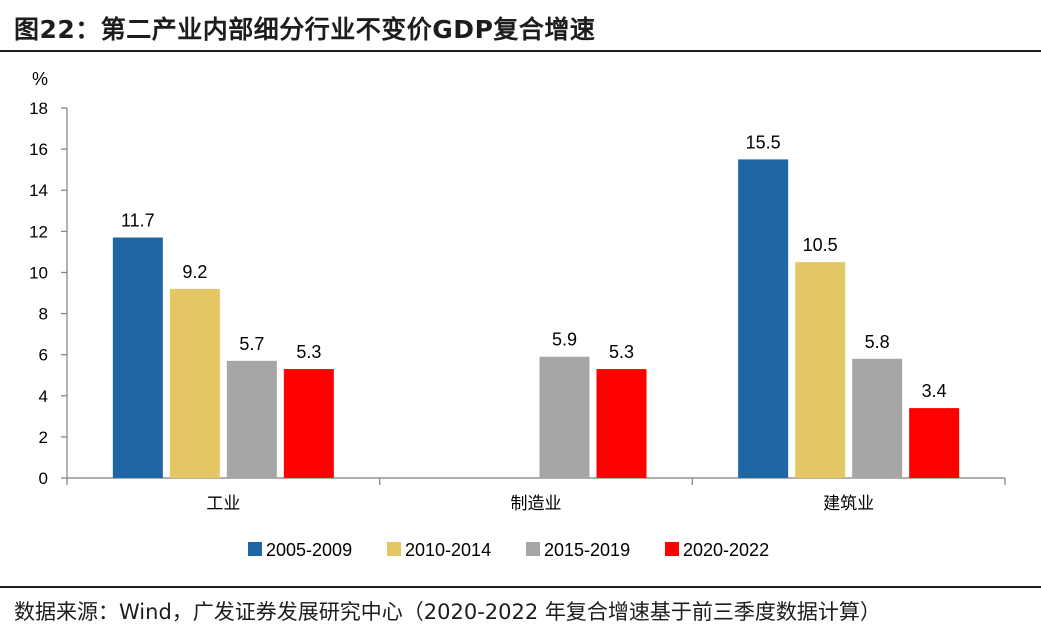  What do you see at coordinates (448, 550) in the screenshot?
I see `legend-label: 2010-2014` at bounding box center [448, 550].